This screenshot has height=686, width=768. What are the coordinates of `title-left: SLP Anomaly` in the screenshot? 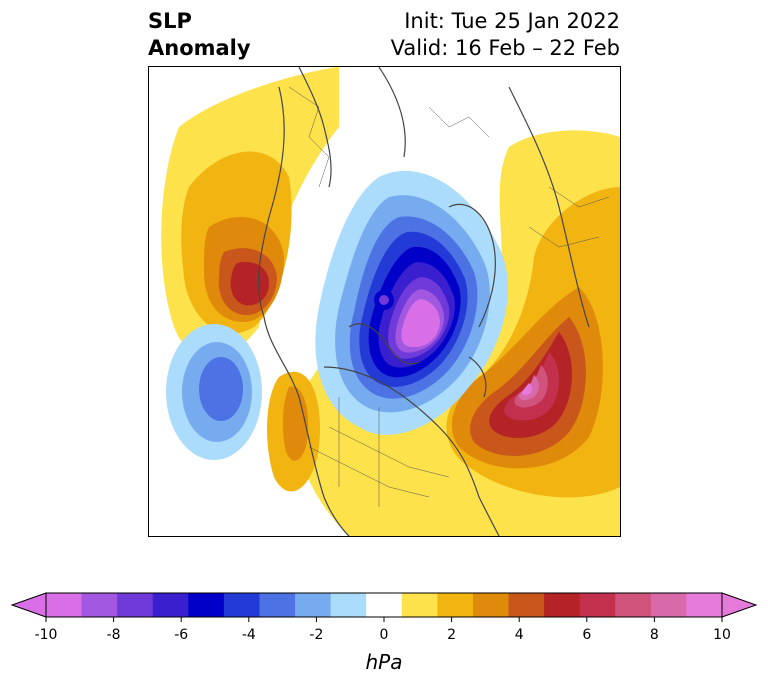 It's located at (199, 35).